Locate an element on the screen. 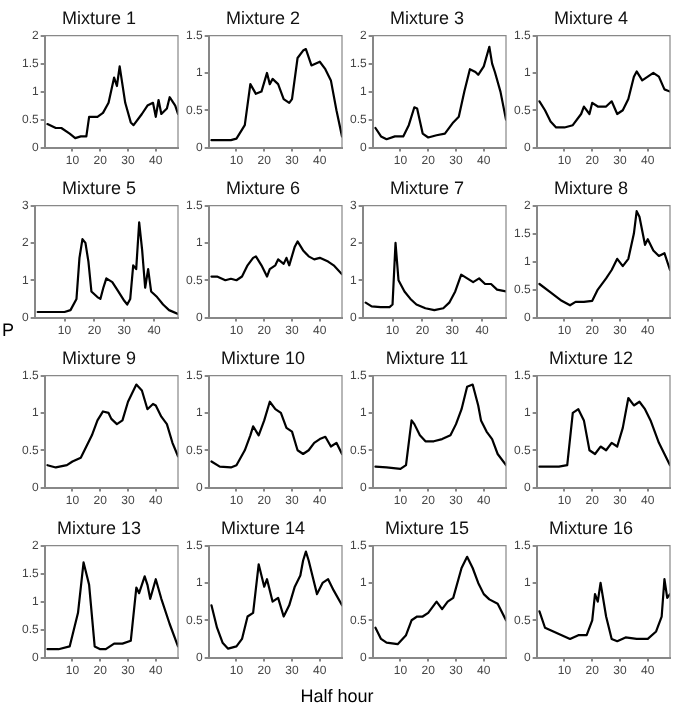 This screenshot has height=710, width=674. chart-title: Mixture 10 is located at coordinates (263, 357).